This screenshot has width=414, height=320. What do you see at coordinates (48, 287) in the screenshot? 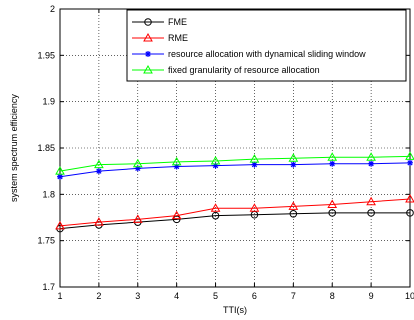
I see `y-tick-label: 1.7` at bounding box center [48, 287].